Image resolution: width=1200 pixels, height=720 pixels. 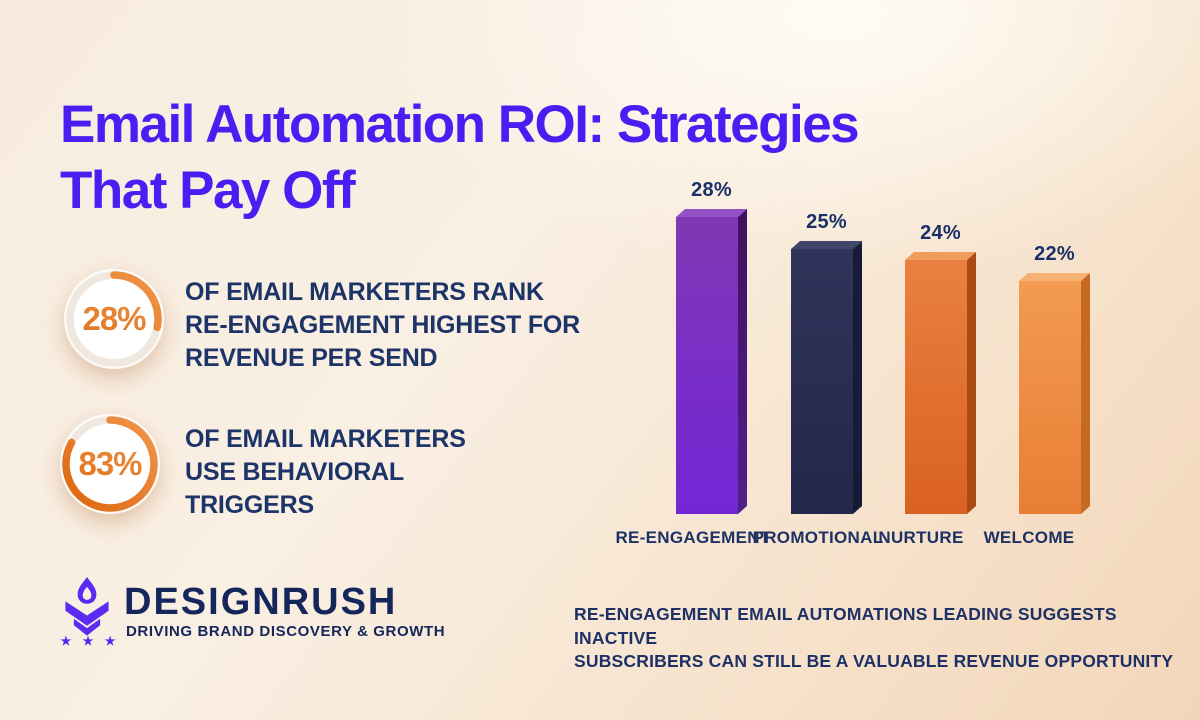 I want to click on designrush-torch-icon, so click(x=87, y=606).